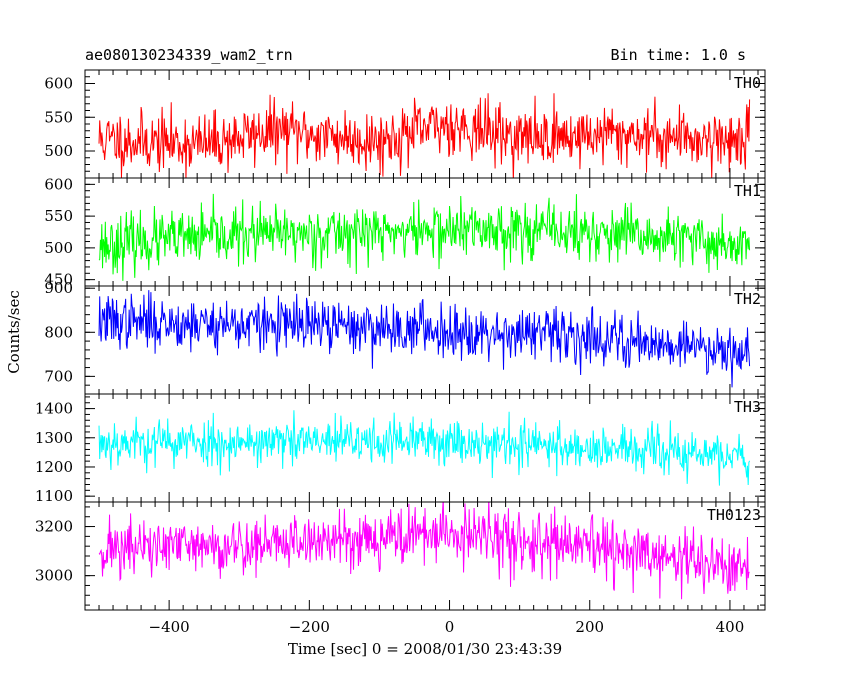 Image resolution: width=850 pixels, height=680 pixels. I want to click on y-tick-label: 700, so click(58, 376).